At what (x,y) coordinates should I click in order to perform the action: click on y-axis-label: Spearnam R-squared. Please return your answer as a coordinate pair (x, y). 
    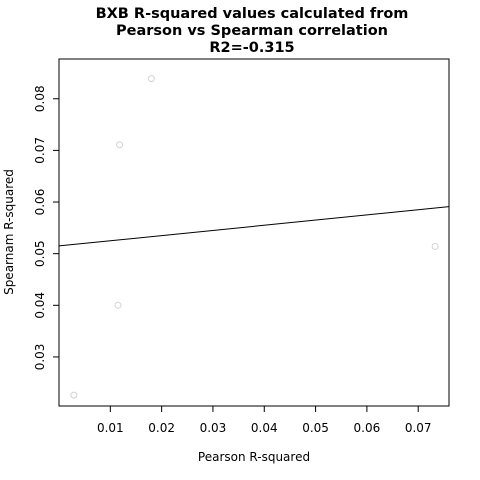
    Looking at the image, I should click on (9, 232).